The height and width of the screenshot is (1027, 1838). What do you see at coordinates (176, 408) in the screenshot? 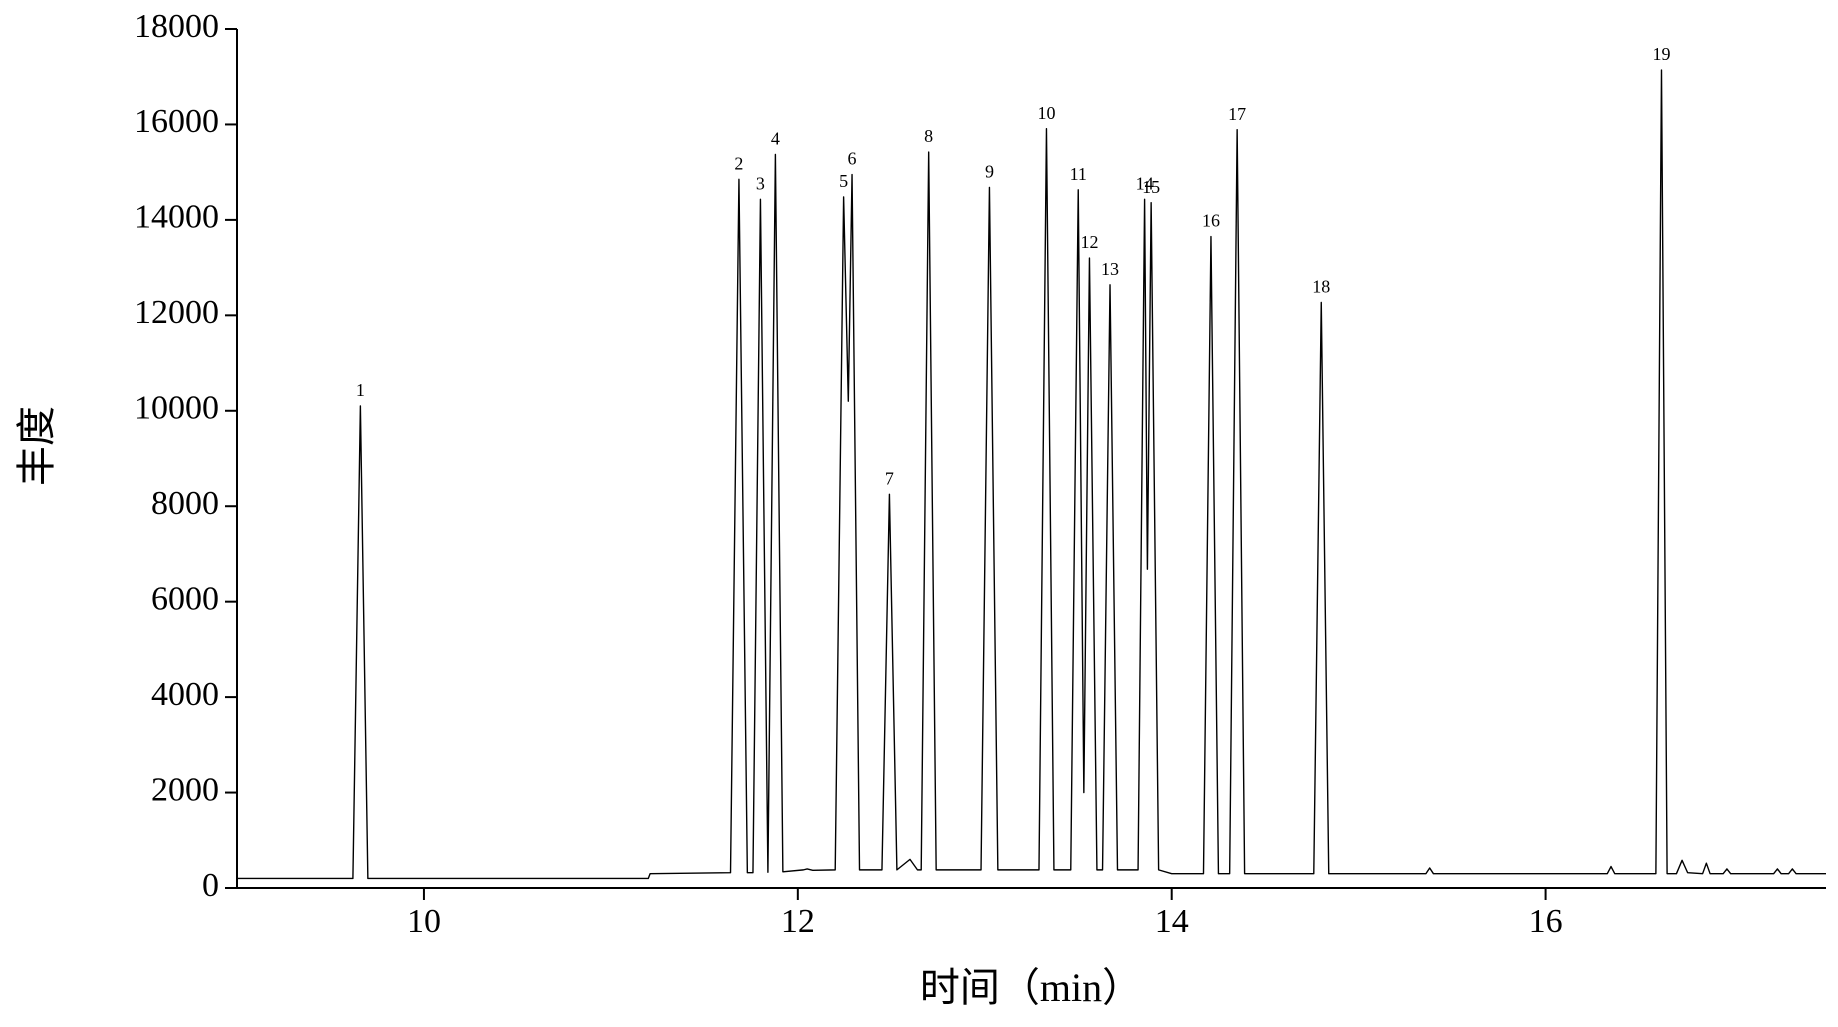
I see `y-tick-label: 10000` at bounding box center [176, 408].